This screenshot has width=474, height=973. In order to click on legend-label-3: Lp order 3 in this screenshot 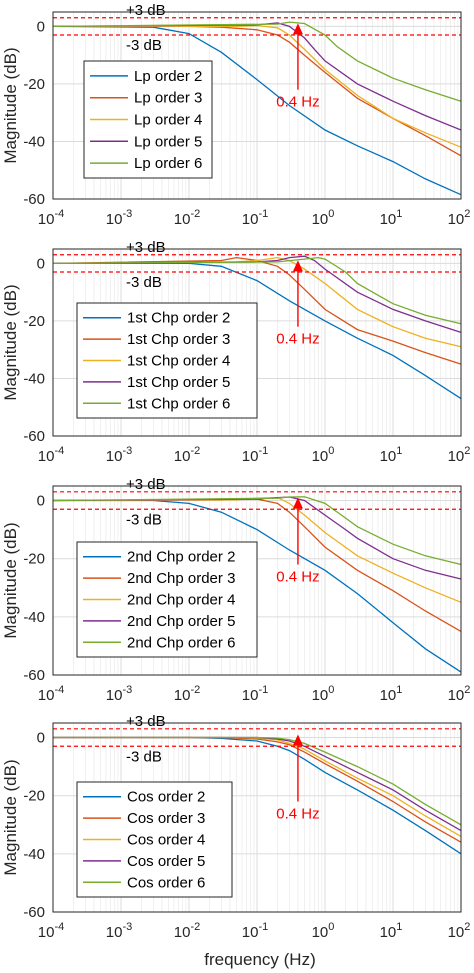, I will do `click(168, 98)`.